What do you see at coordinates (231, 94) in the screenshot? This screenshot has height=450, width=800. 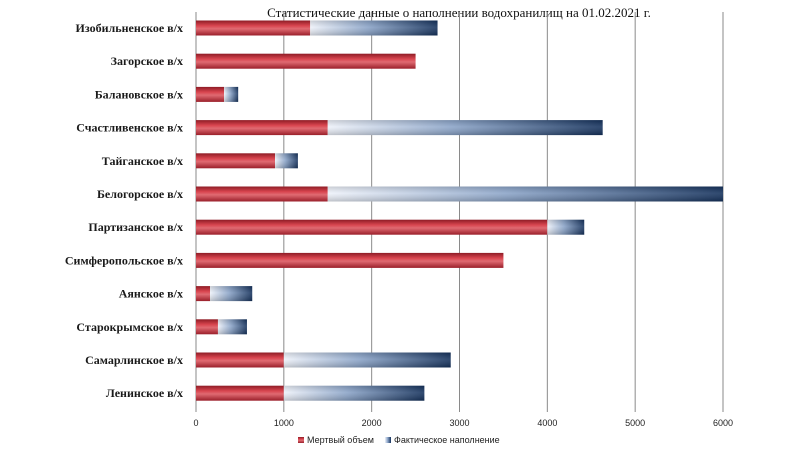 I see `bar-shade-балановское-в-х` at bounding box center [231, 94].